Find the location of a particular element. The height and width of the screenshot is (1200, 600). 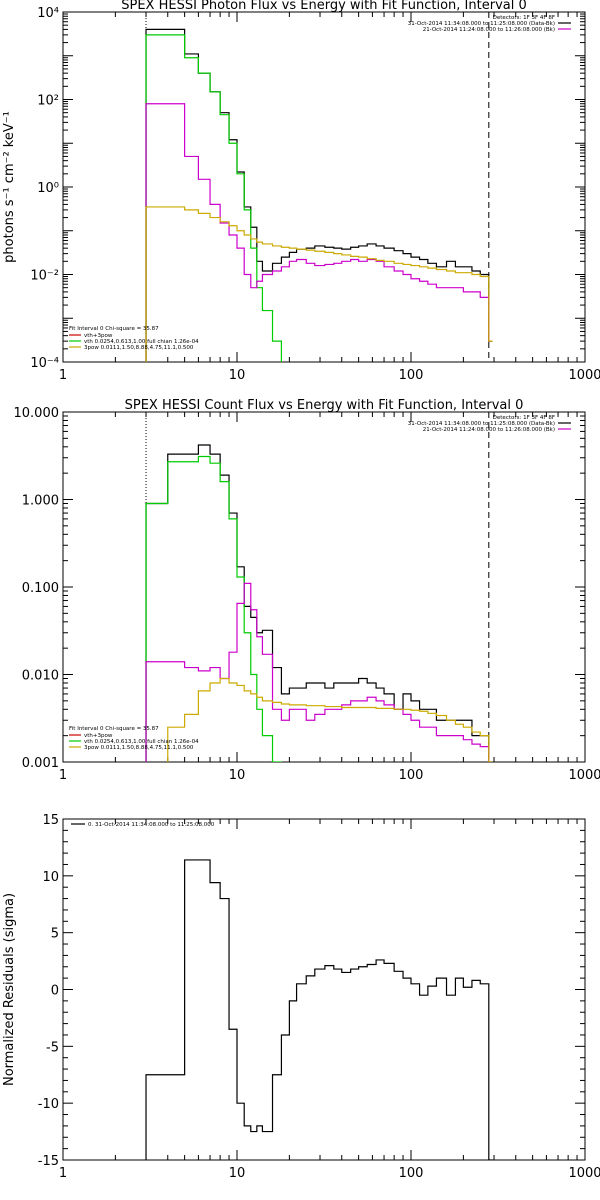

y-tick-label: 0 is located at coordinates (55, 991).